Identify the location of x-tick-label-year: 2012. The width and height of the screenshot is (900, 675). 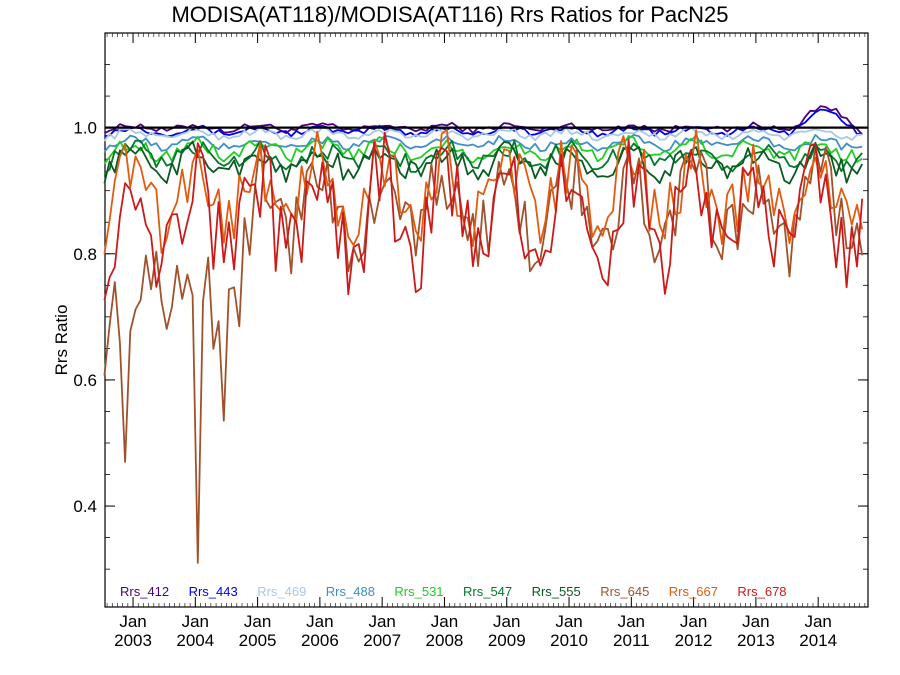
(694, 640).